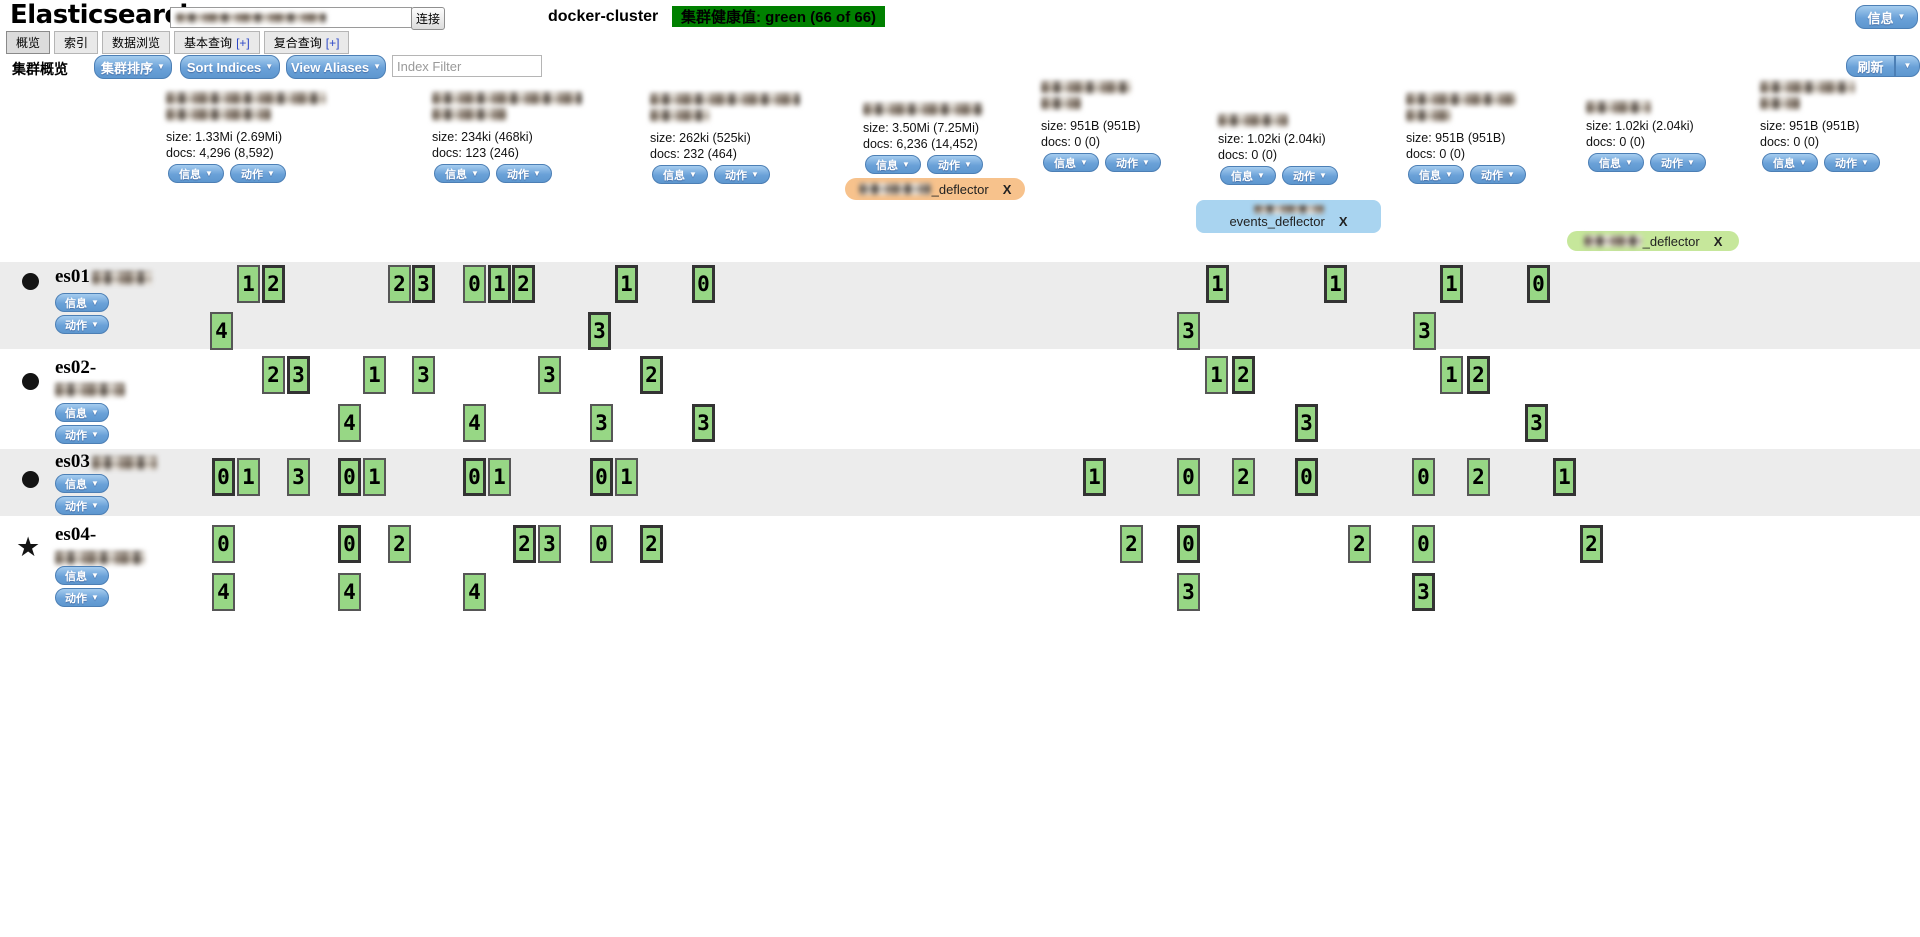 The width and height of the screenshot is (1920, 937). I want to click on tab-复合查询: 复合查询 [+], so click(306, 42).